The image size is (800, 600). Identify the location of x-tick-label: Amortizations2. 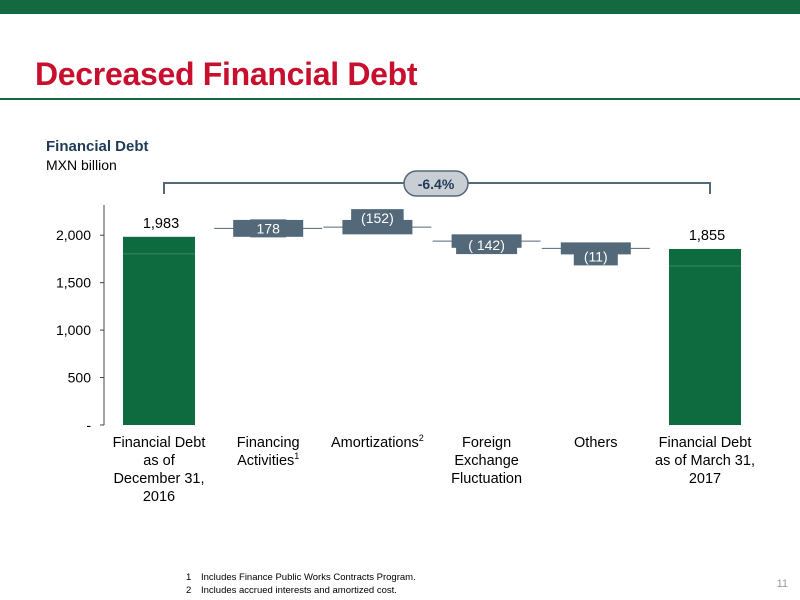
(377, 443).